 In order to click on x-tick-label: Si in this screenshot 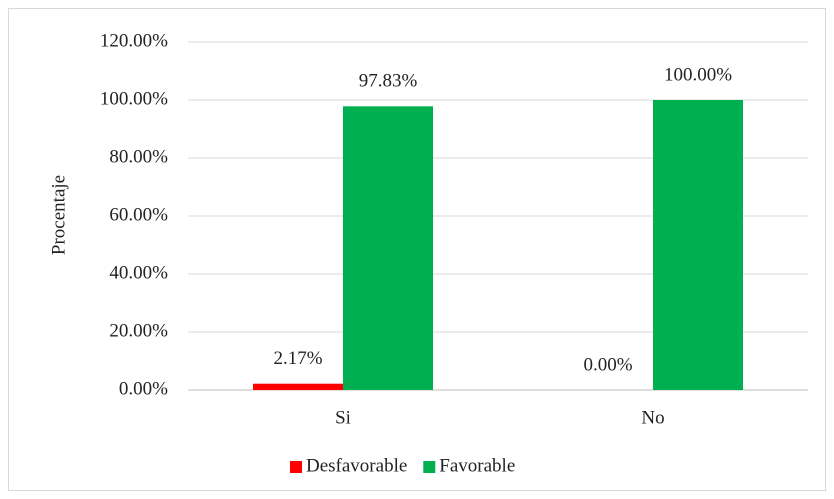, I will do `click(343, 417)`.